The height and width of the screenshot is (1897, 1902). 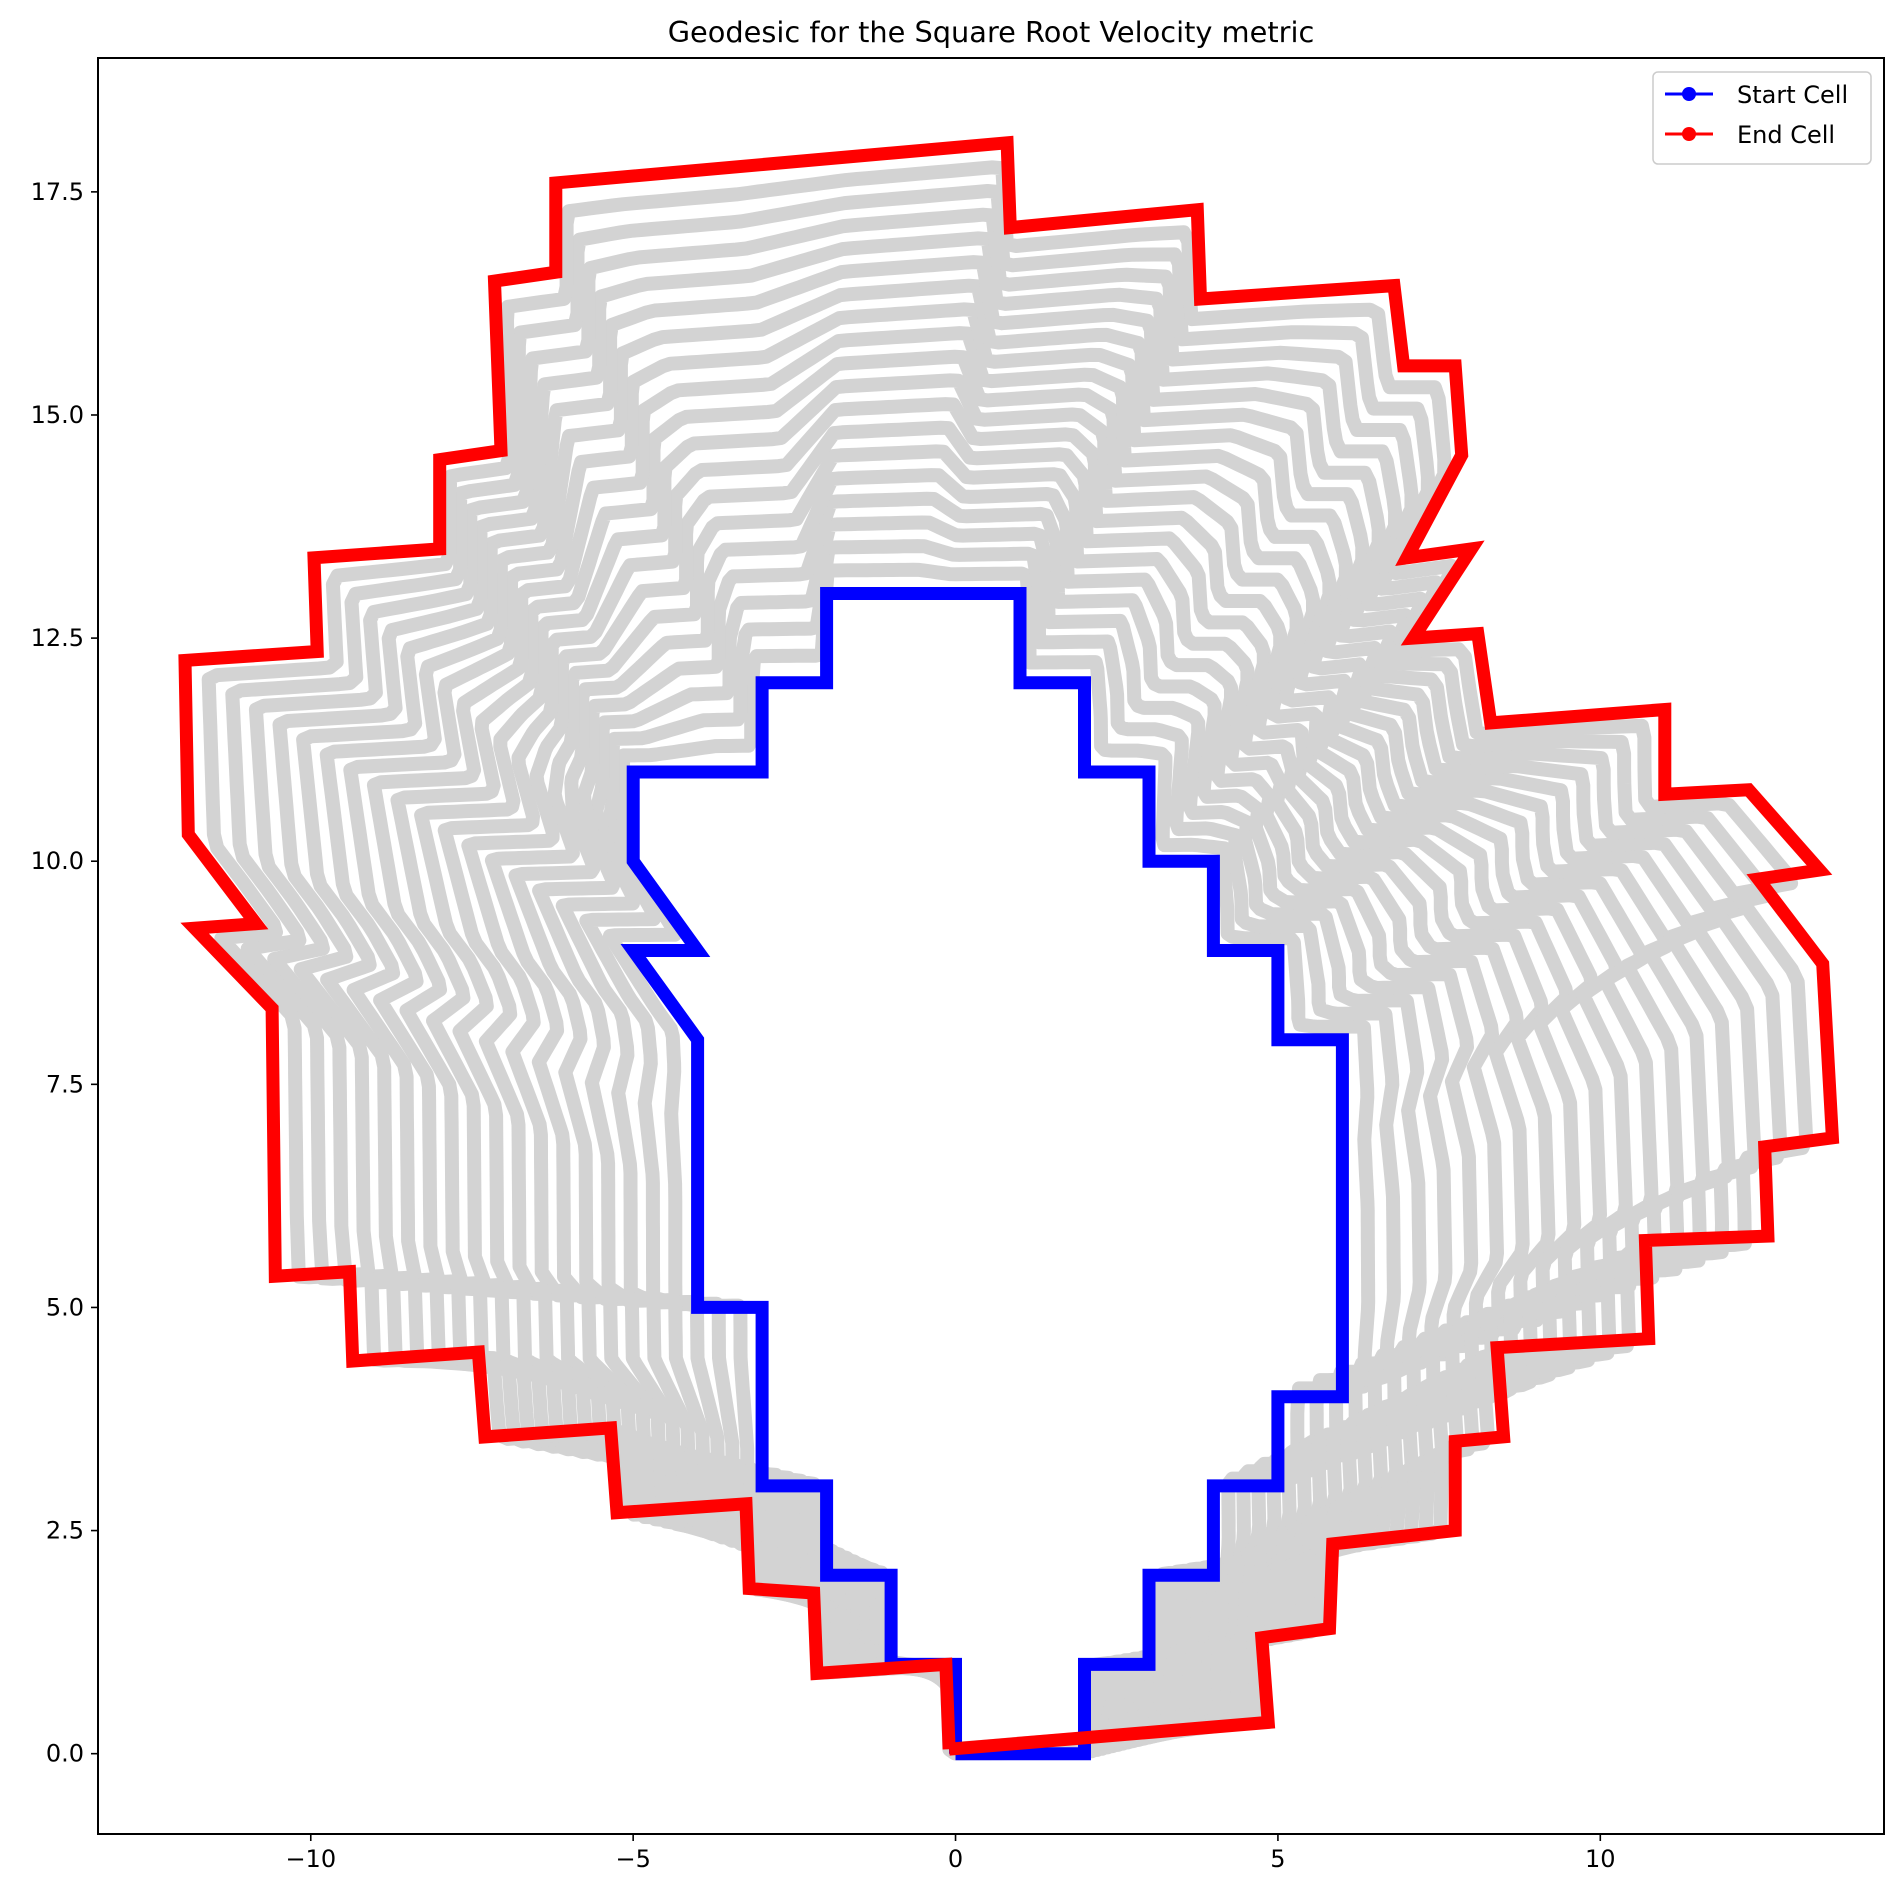 I want to click on x-tick-label: 10, so click(x=1600, y=1859).